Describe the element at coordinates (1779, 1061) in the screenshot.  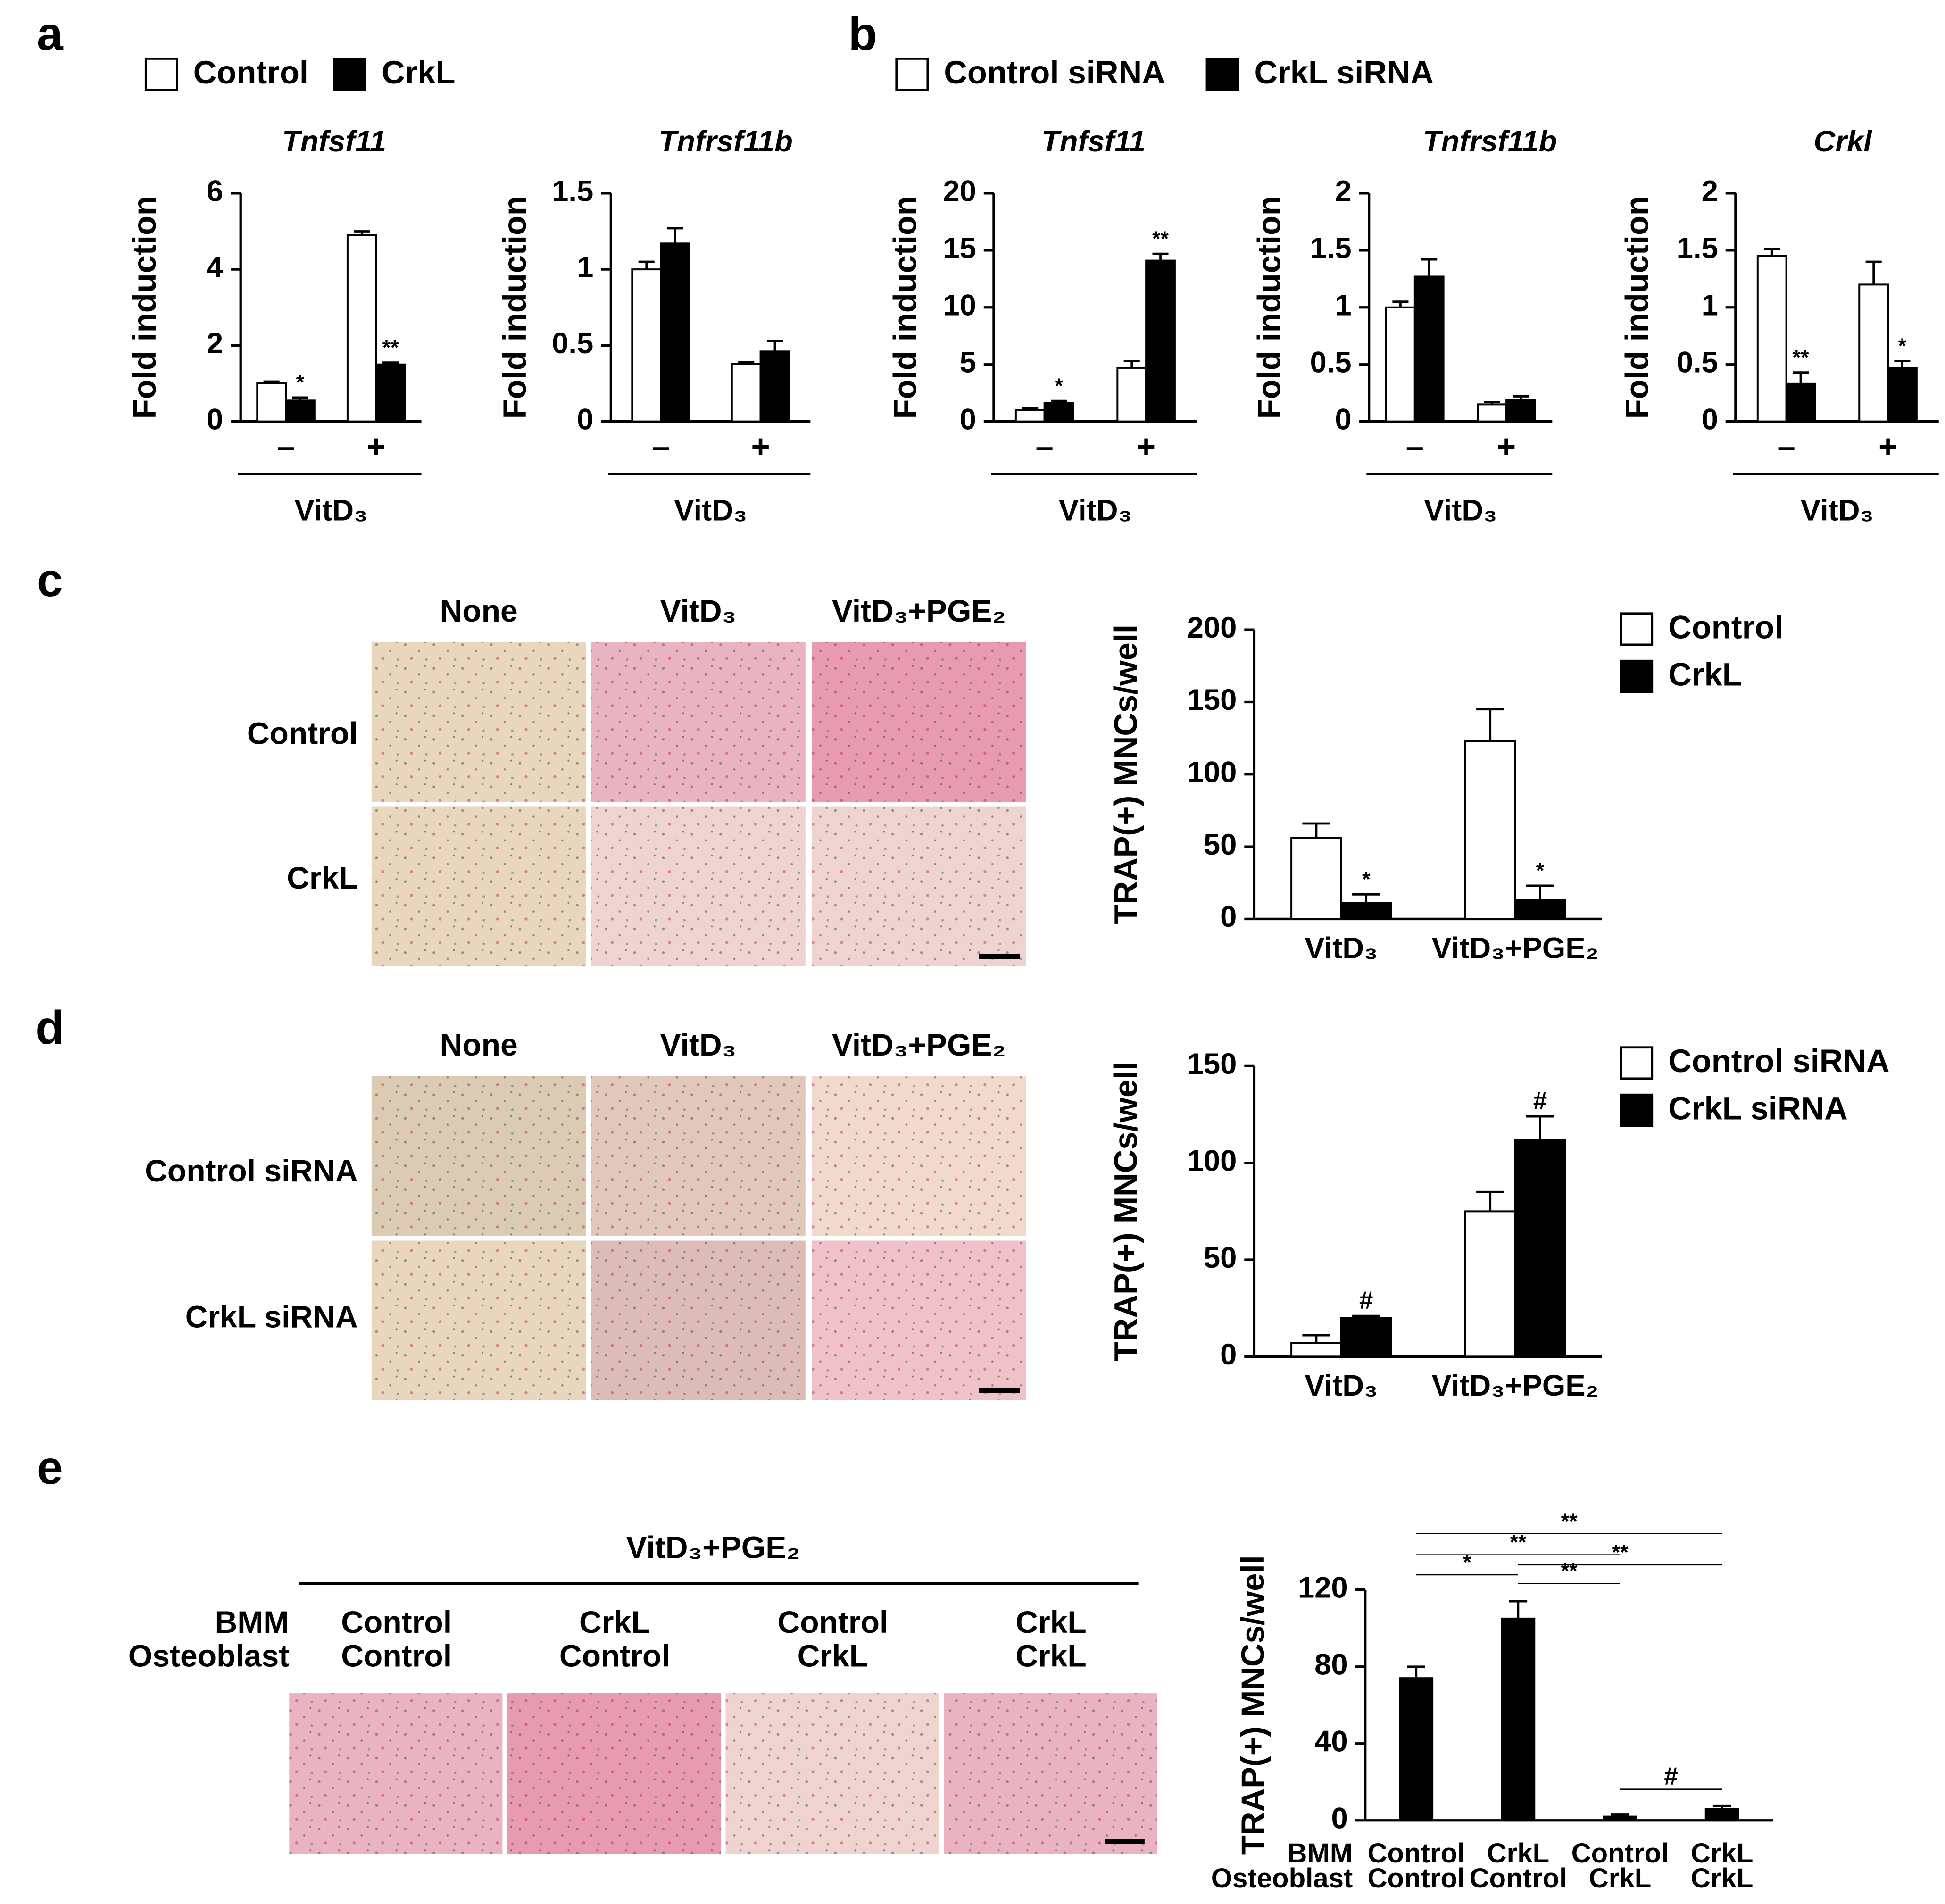
I see `legend-label: Control siRNA` at that location.